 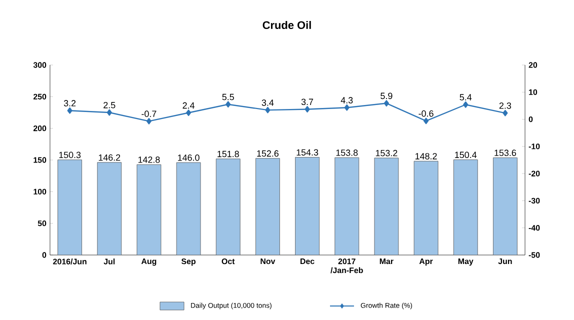 I want to click on data-label: 3.2, so click(x=70, y=103).